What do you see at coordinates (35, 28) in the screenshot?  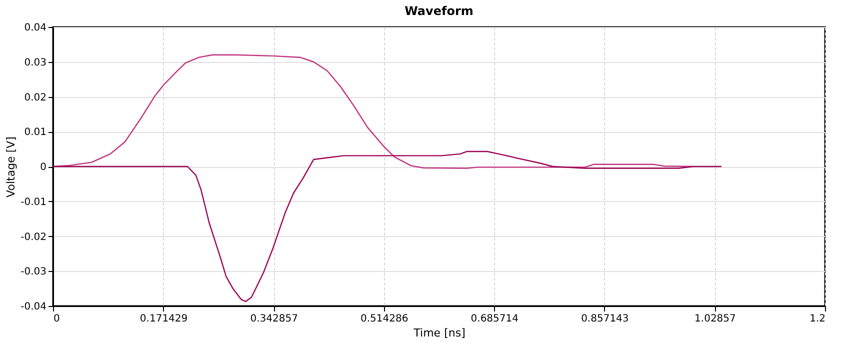 I see `y-tick-label: 0.04` at bounding box center [35, 28].